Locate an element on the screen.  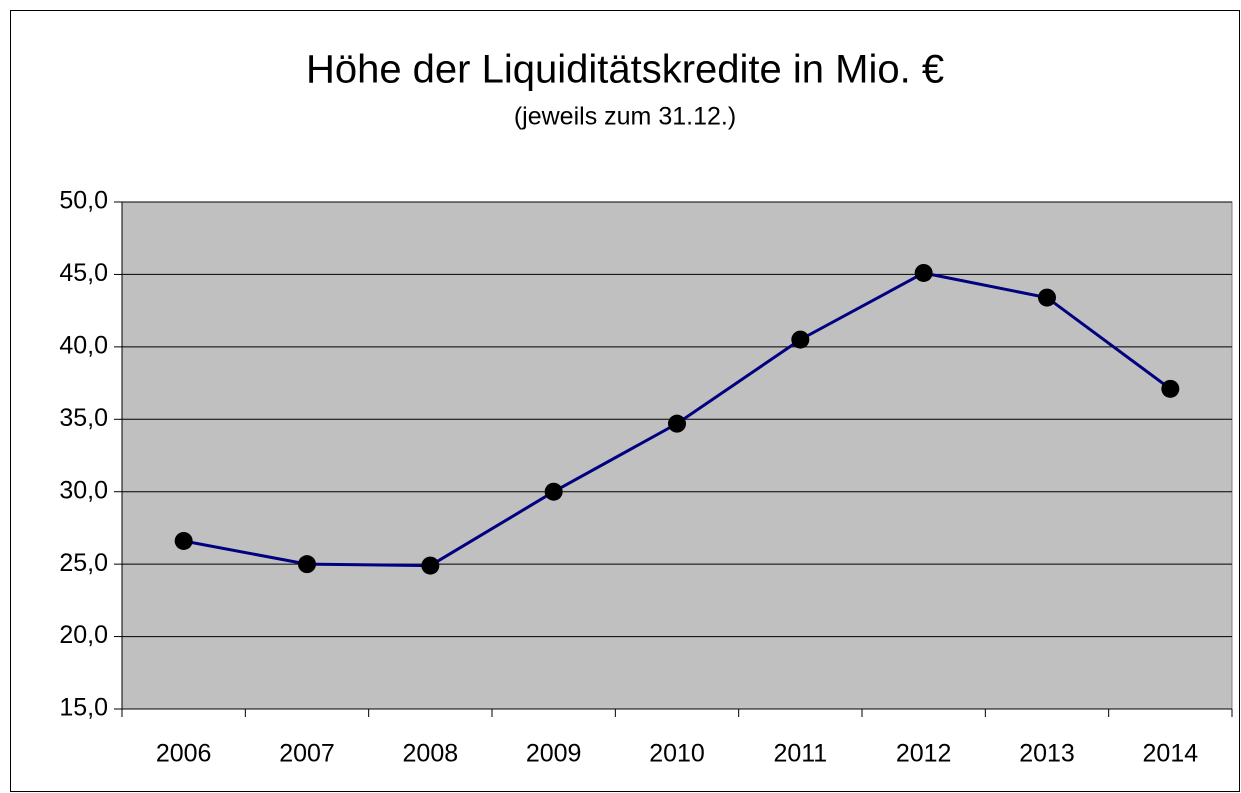
y-tick-label: 30,0 is located at coordinates (83, 490).